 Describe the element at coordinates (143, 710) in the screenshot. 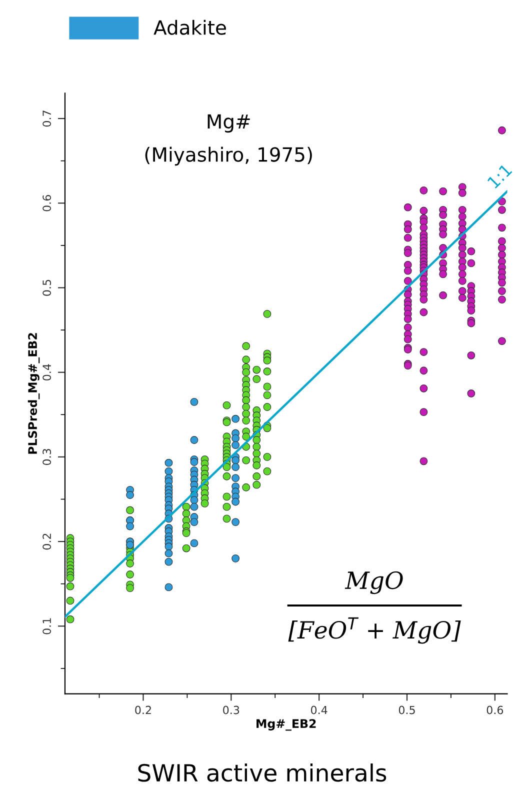

I see `x-tick-label: 0.2` at that location.